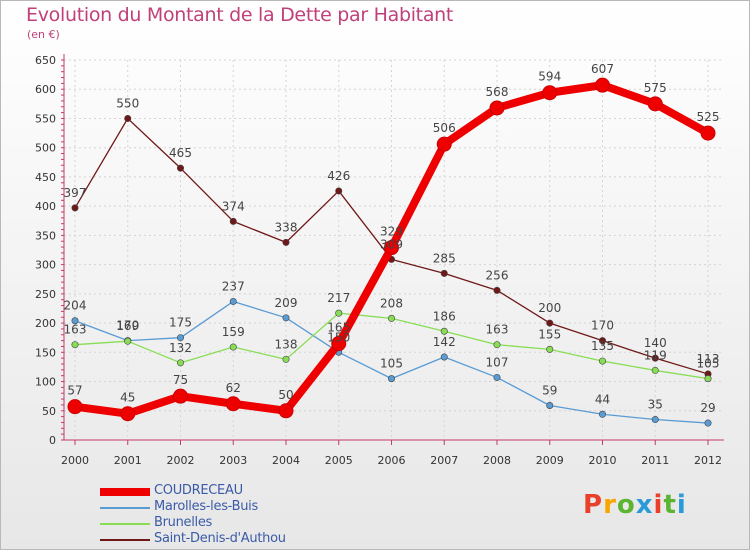  Describe the element at coordinates (655, 460) in the screenshot. I see `x-tick-label: 2011` at that location.